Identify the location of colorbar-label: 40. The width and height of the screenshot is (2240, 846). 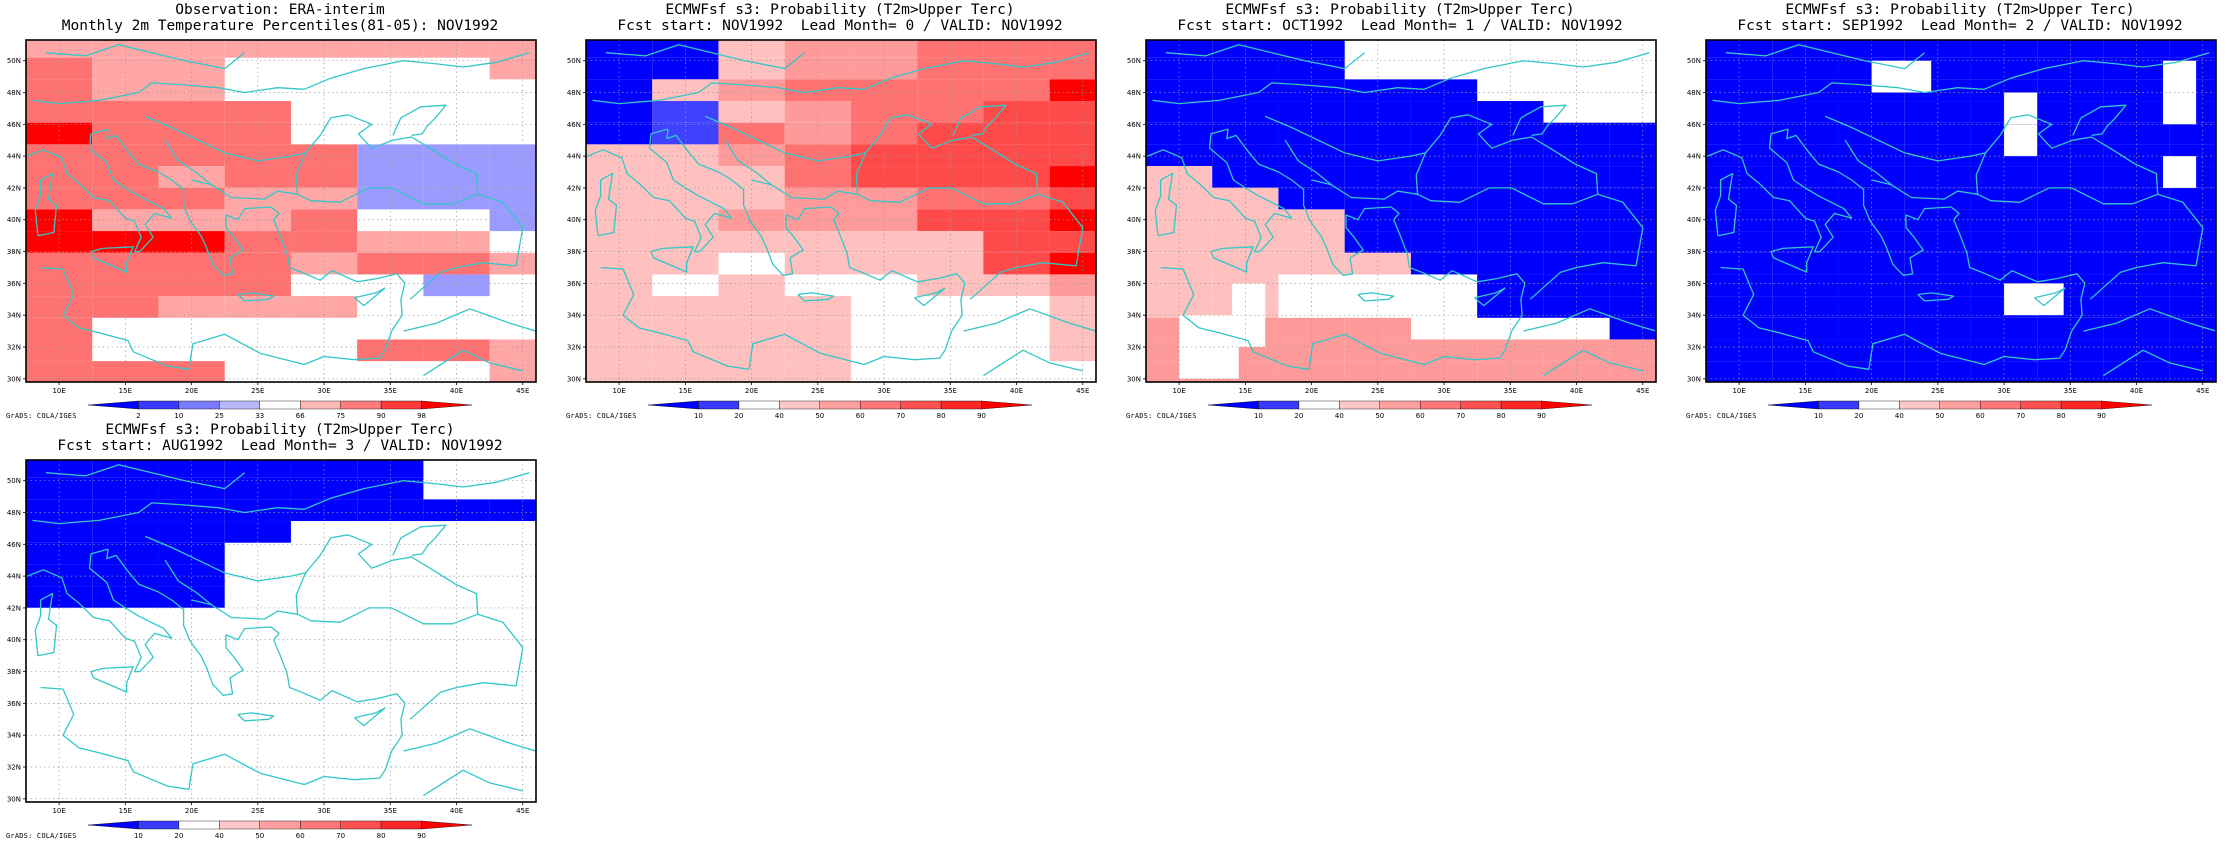
(1339, 416).